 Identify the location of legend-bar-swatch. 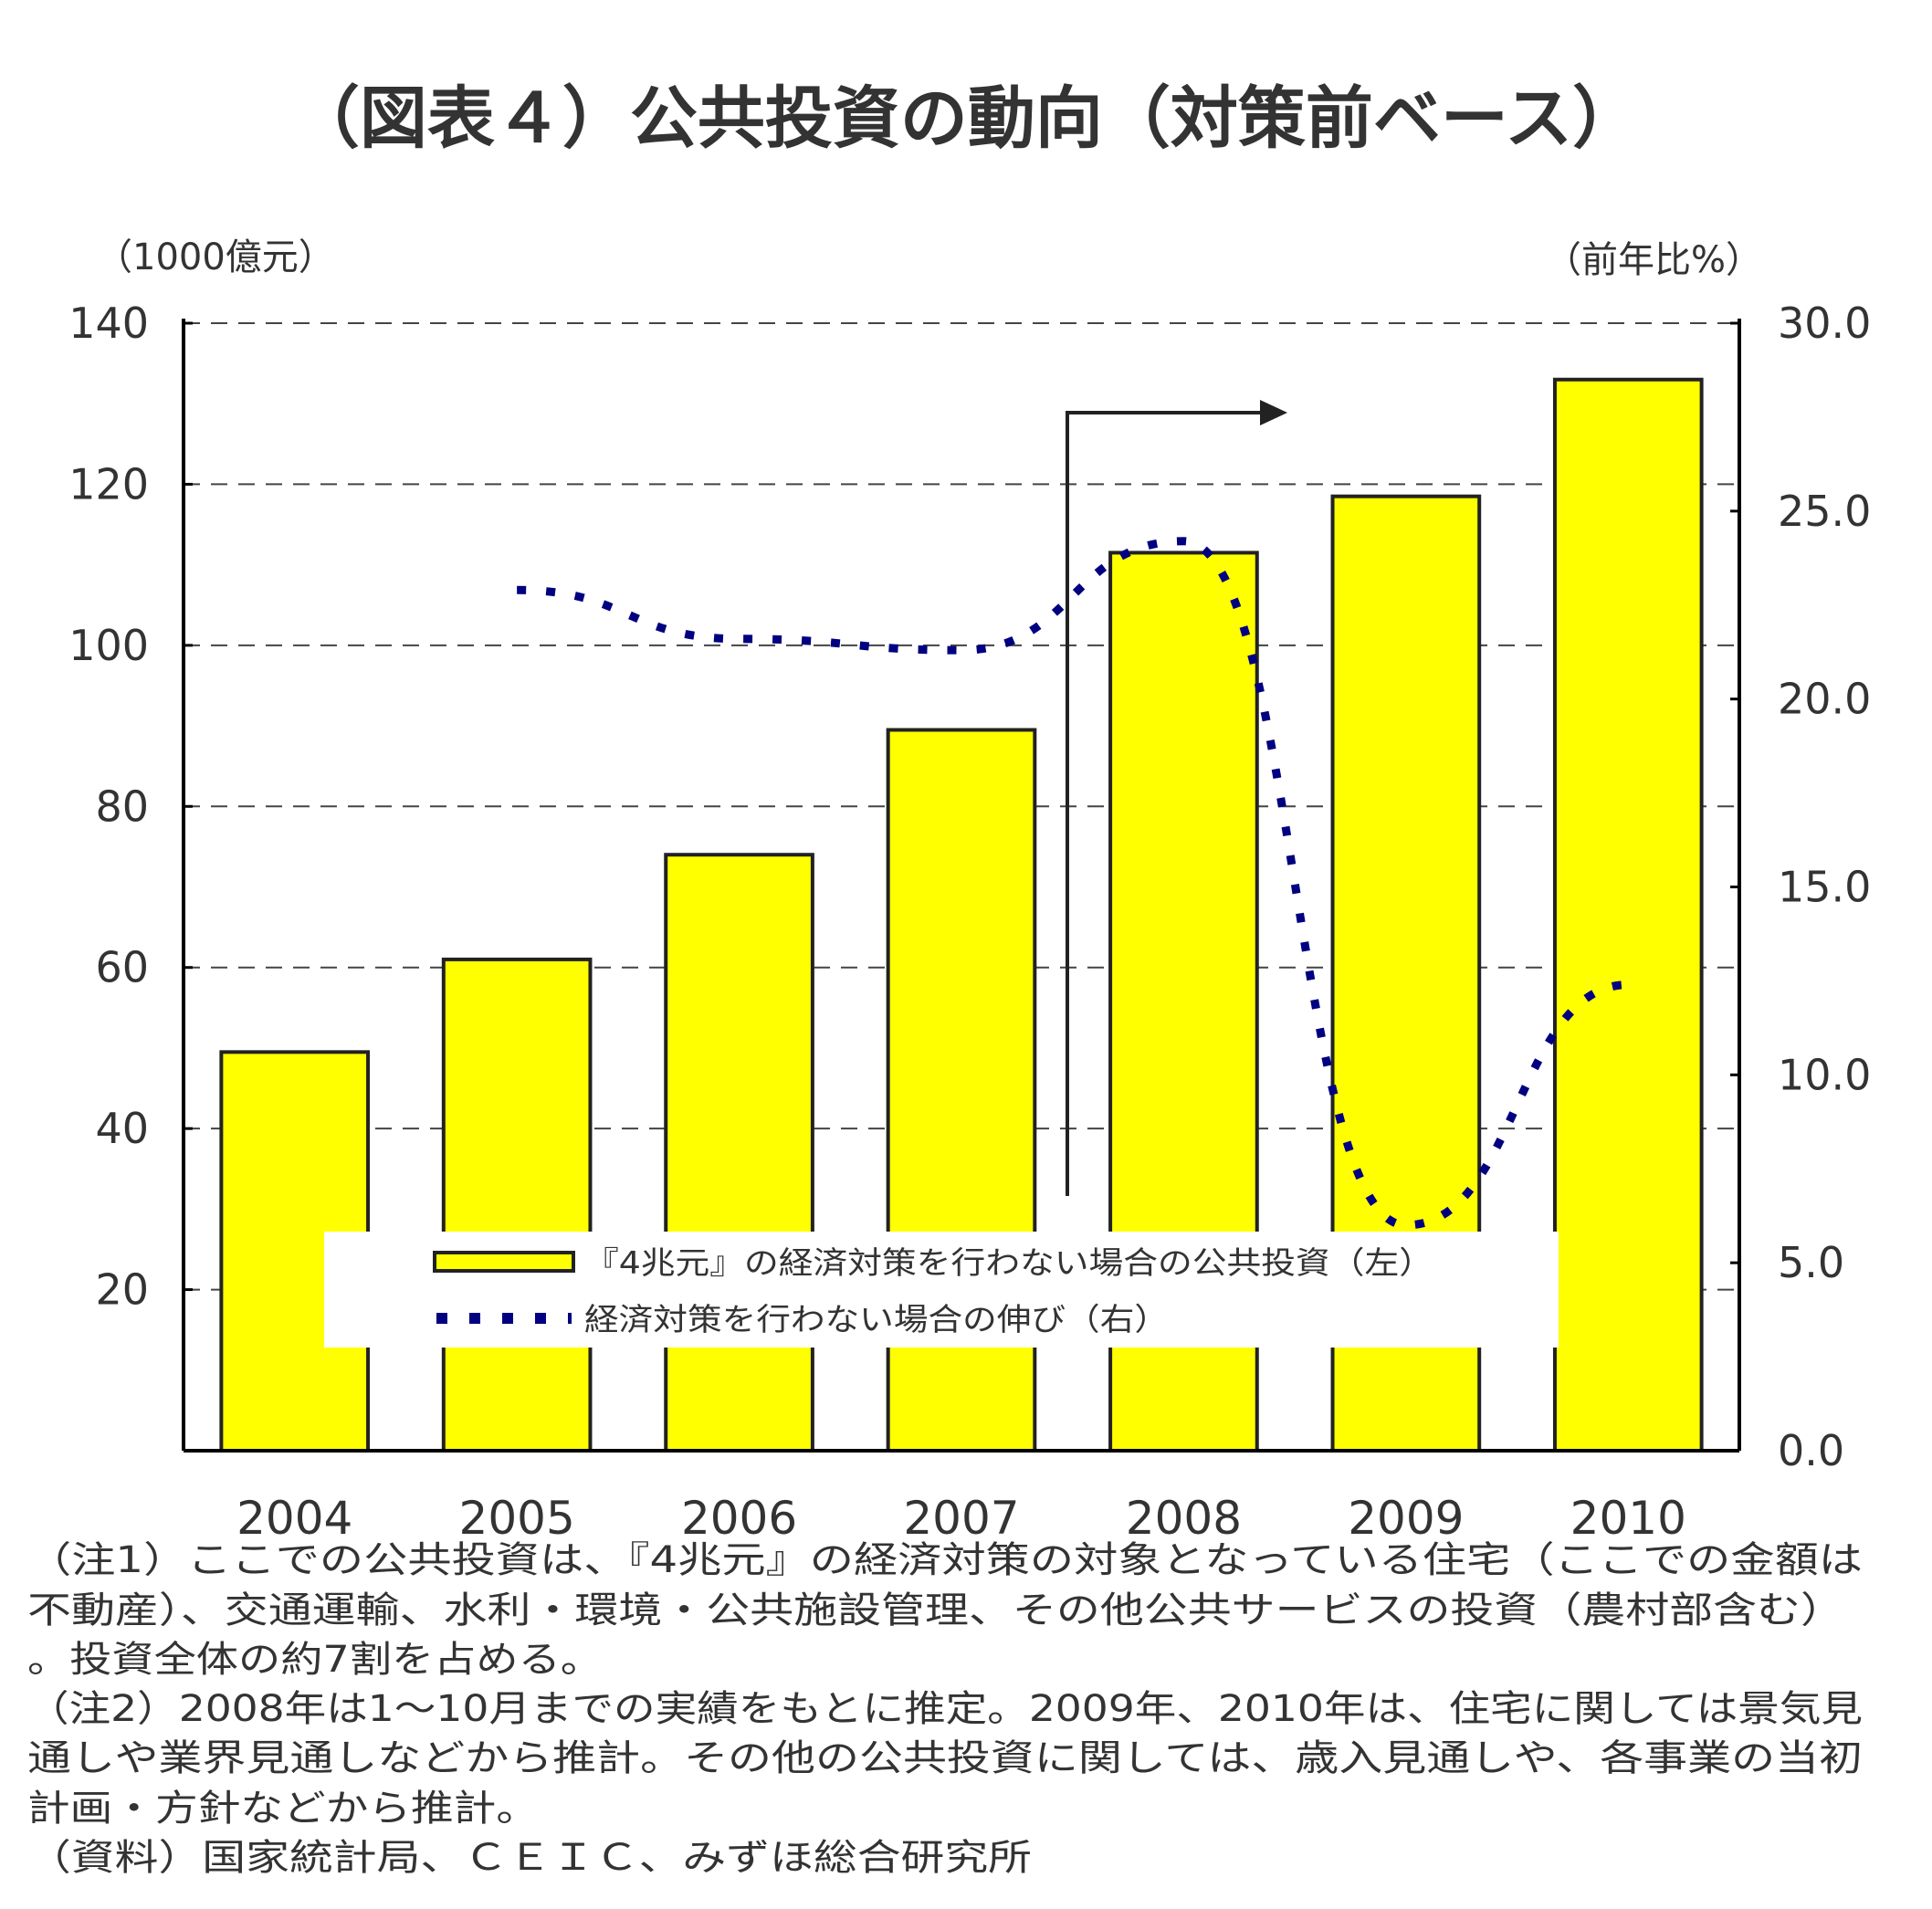
(504, 1262).